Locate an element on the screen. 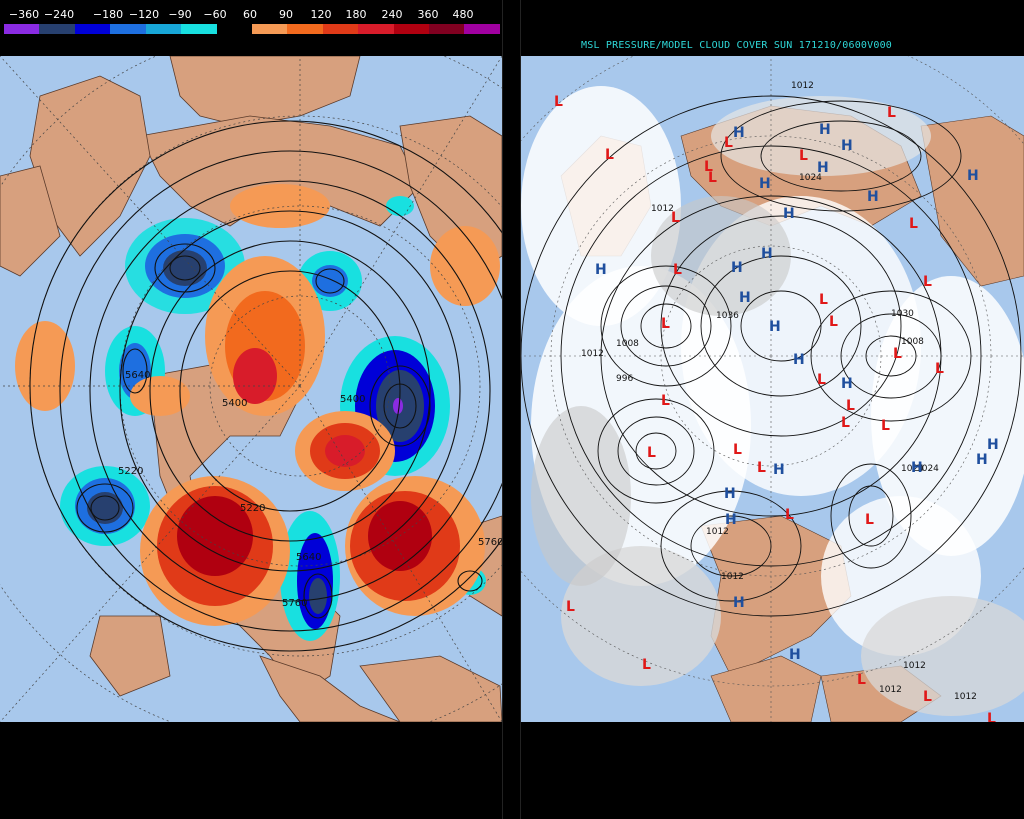  contour-labels: 5640 5220 5400 5400 5640 5760 5760 5220 is located at coordinates (310, 489).